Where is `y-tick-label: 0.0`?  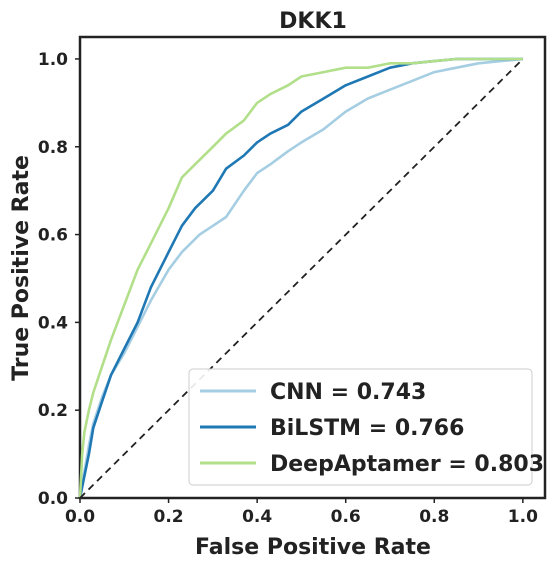 y-tick-label: 0.0 is located at coordinates (53, 499).